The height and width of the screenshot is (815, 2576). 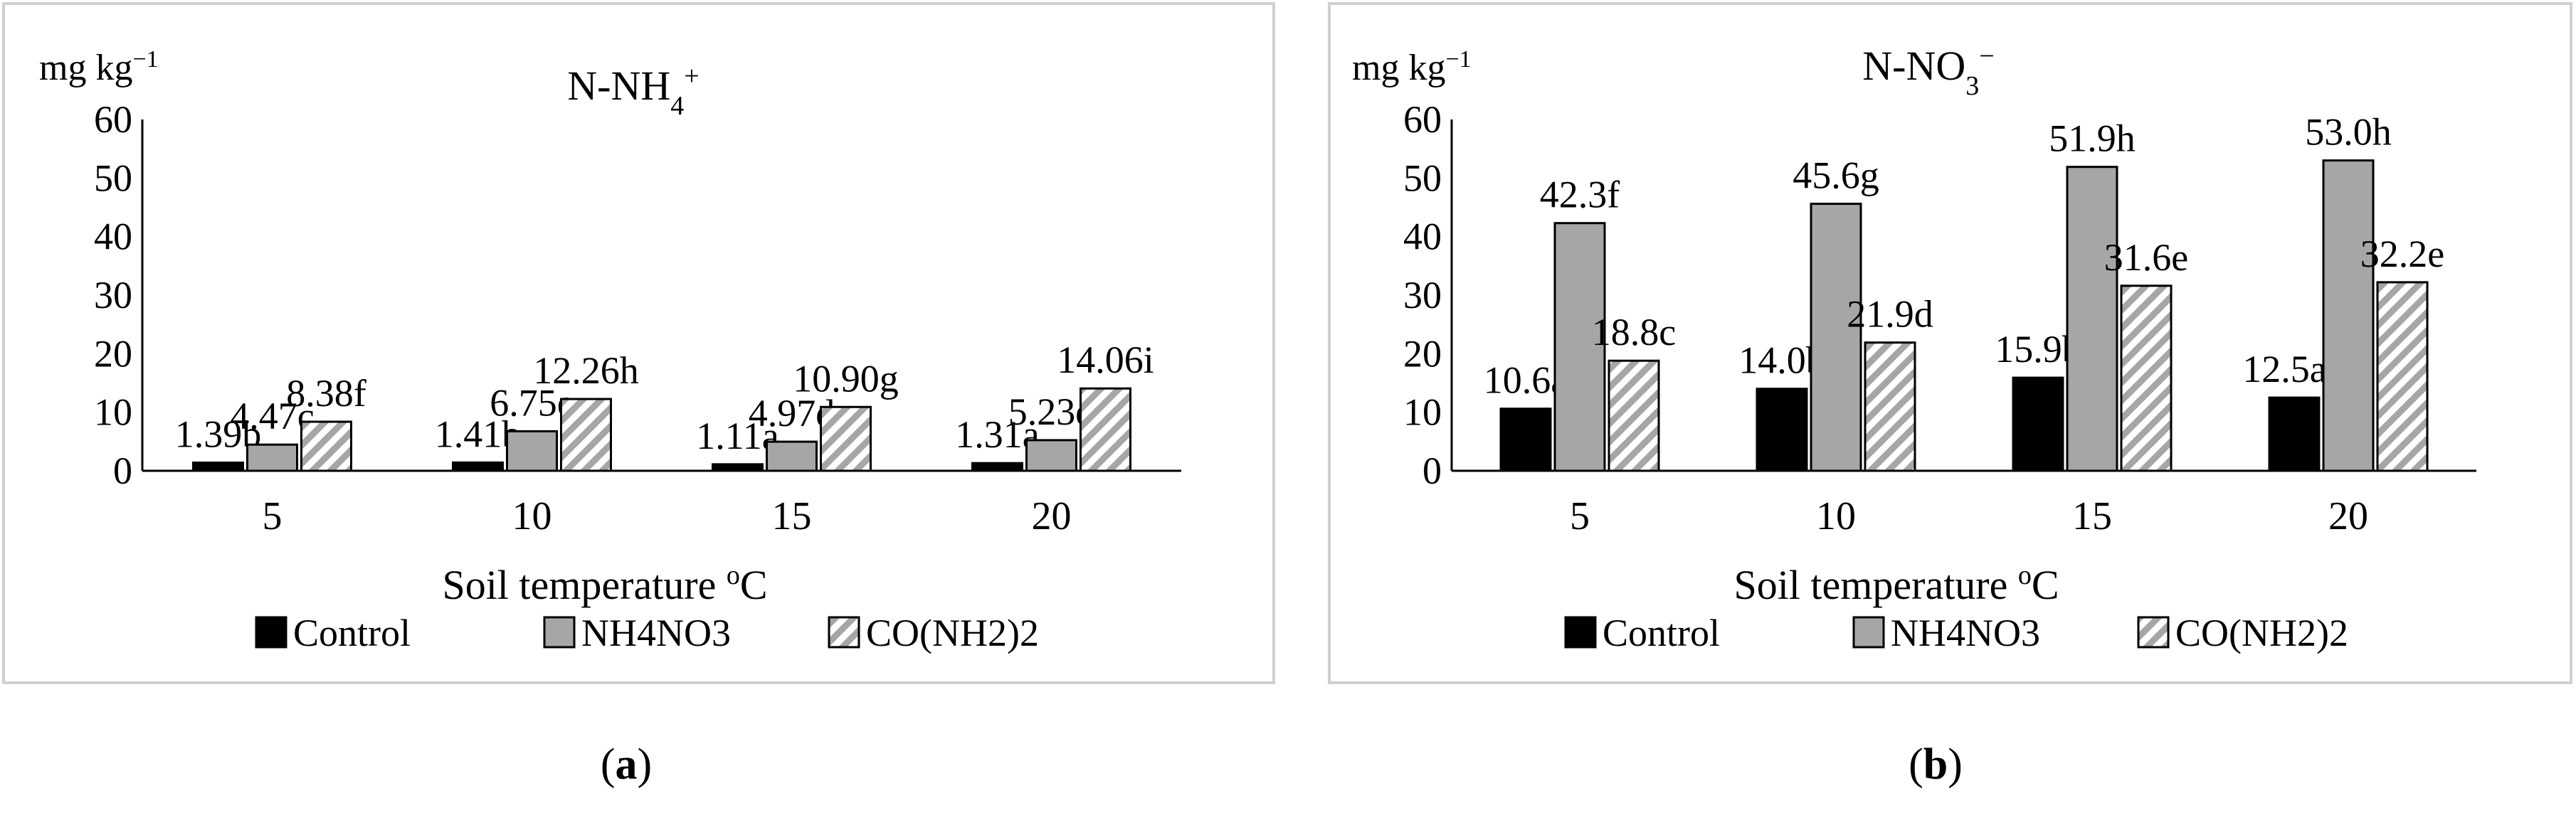 I want to click on data-label: 32.2e, so click(x=2402, y=254).